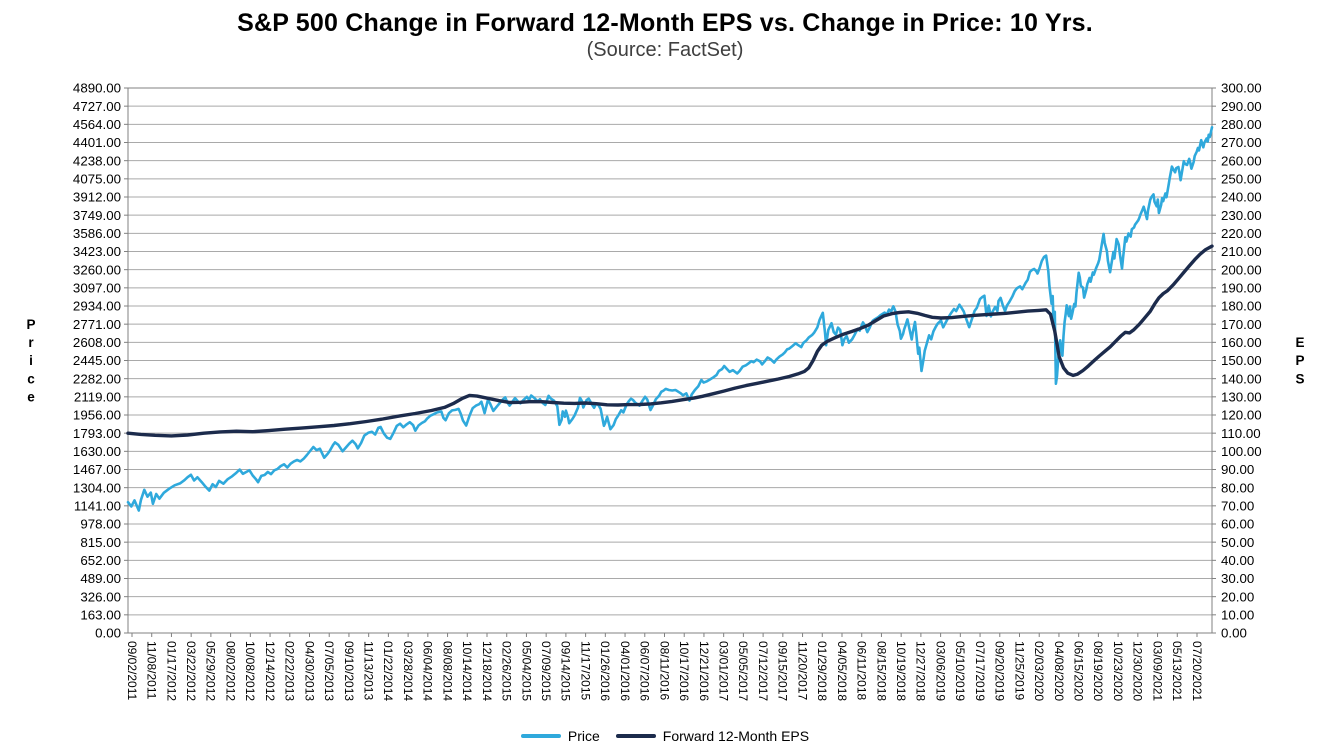 The height and width of the screenshot is (748, 1330). I want to click on x-axis-tick-label: 09/14/2015, so click(566, 671).